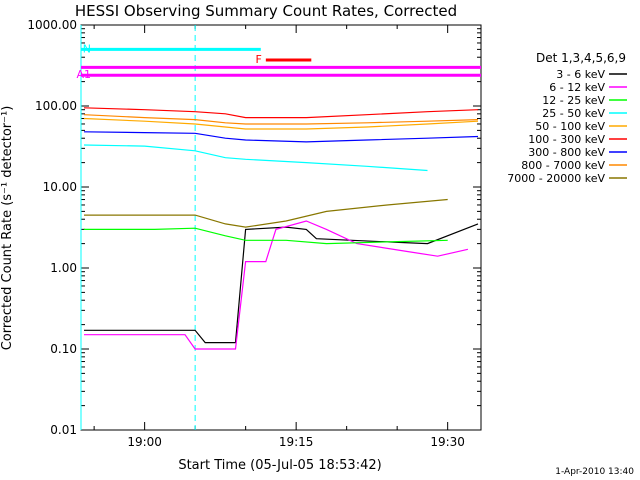 This screenshot has width=640, height=480. I want to click on x-tick-labels: 19:00 19:15 19:30, so click(296, 442).